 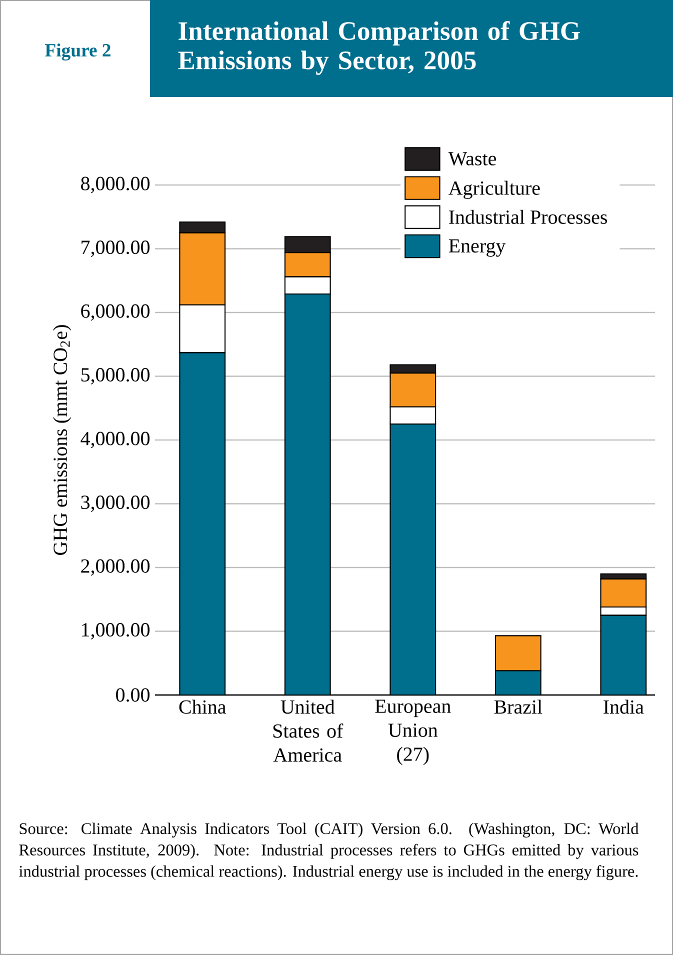 I want to click on x-tick-label: United States of America, so click(x=308, y=731).